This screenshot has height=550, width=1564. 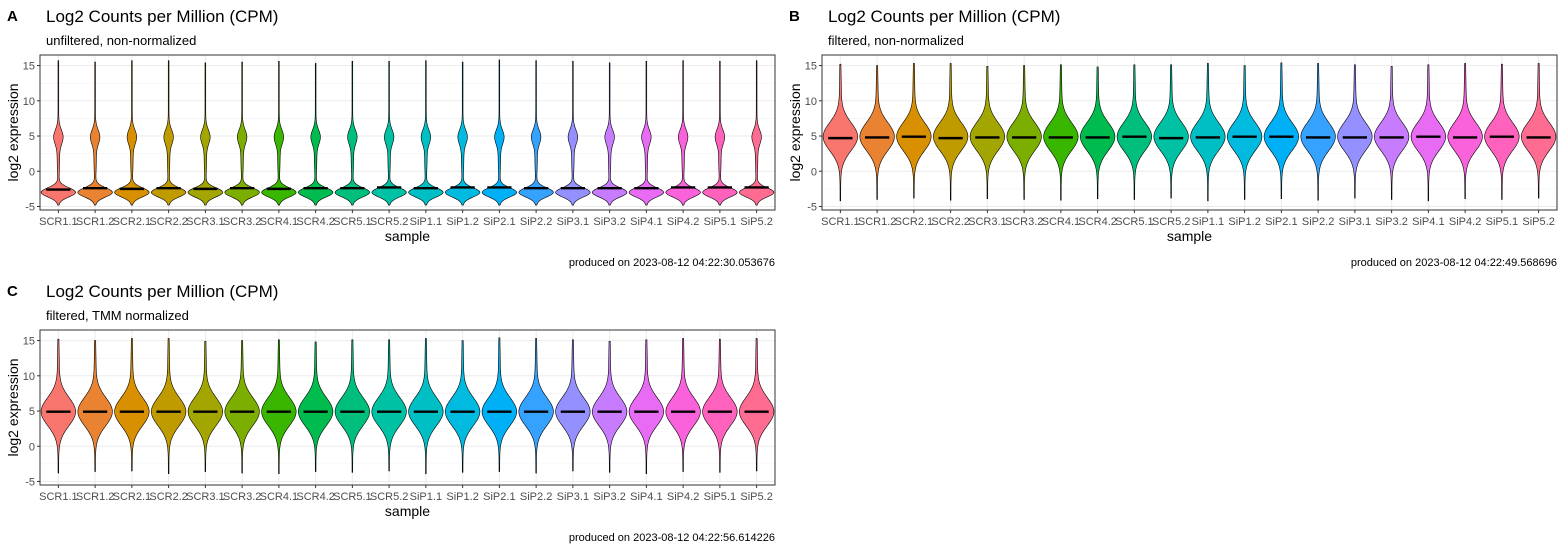 What do you see at coordinates (32, 137) in the screenshot?
I see `y-tick-label: 5` at bounding box center [32, 137].